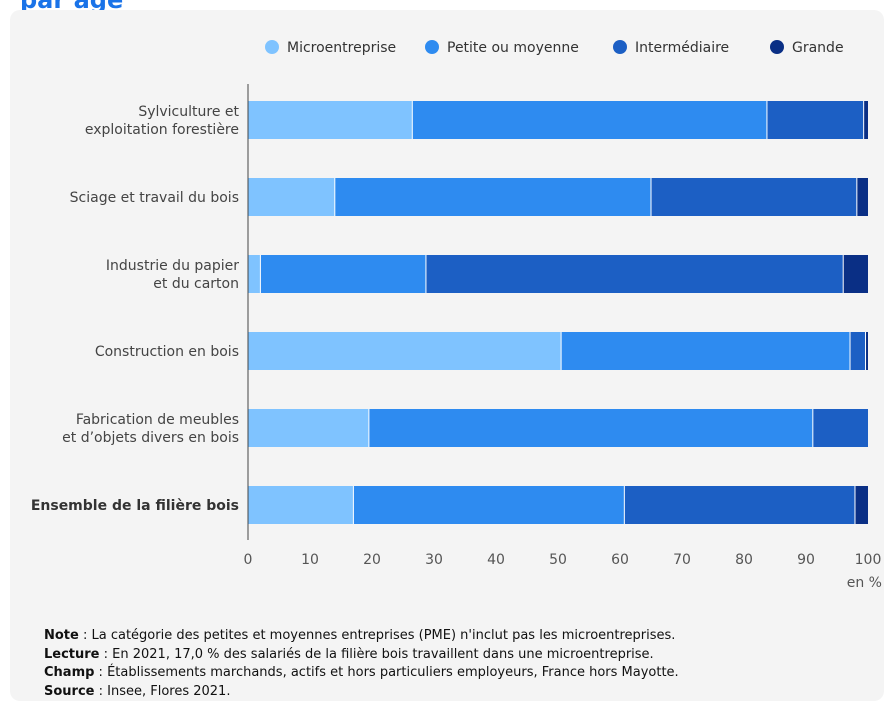  I want to click on legend-label-1: Petite ou moyenne, so click(513, 48).